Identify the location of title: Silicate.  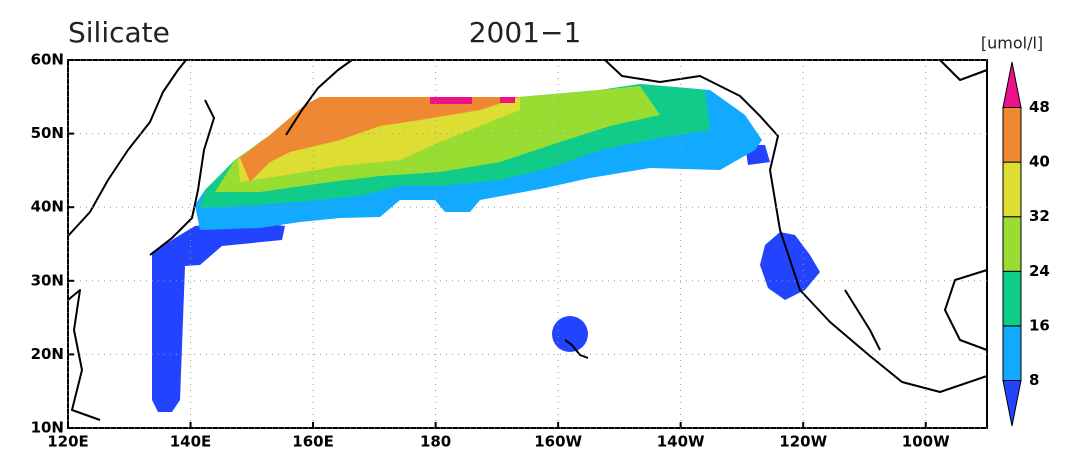
(119, 32).